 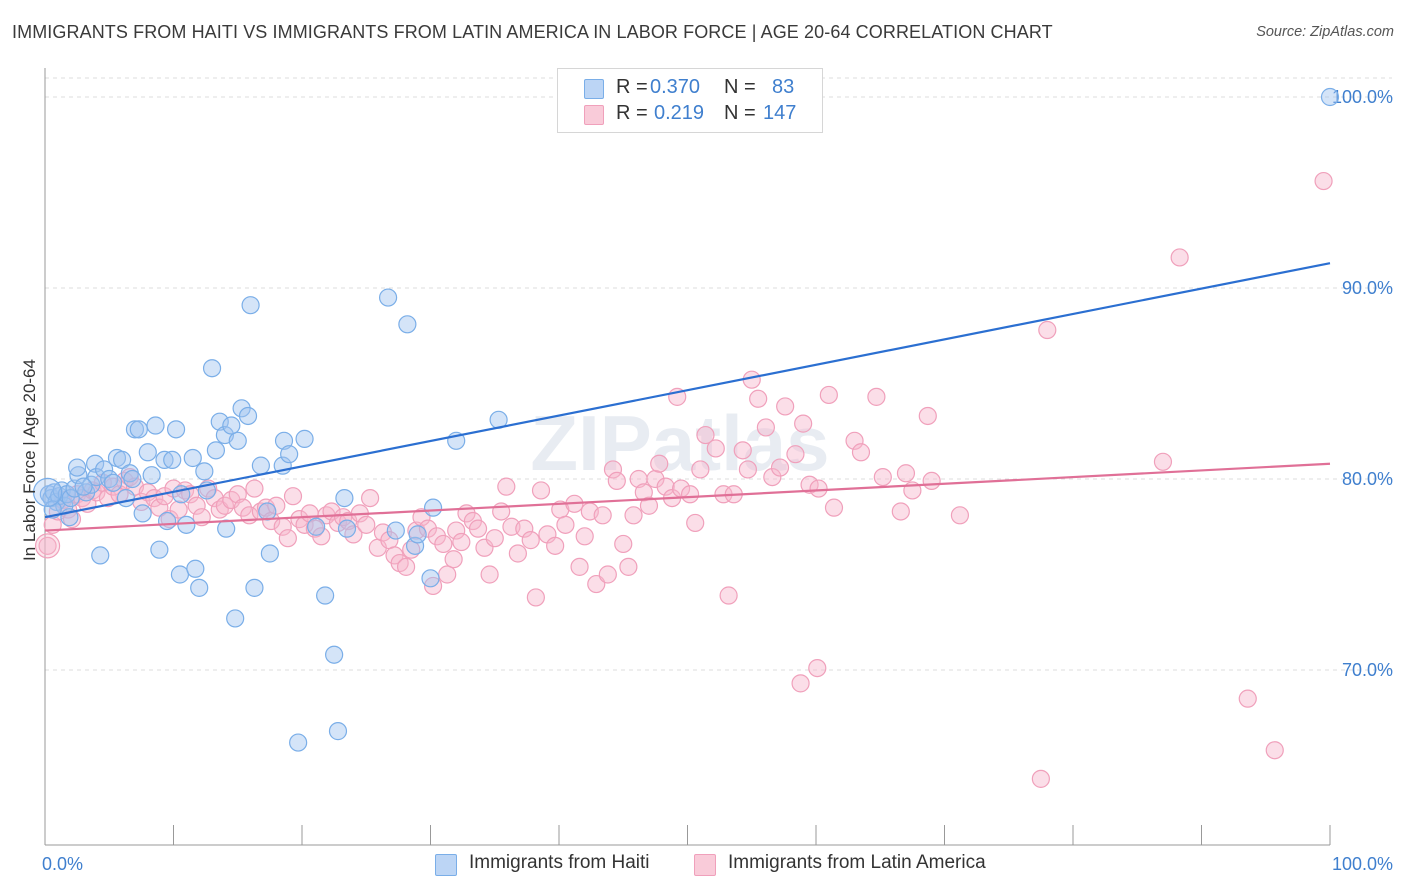 What do you see at coordinates (1367, 479) in the screenshot?
I see `y-tick-label: 80.0%` at bounding box center [1367, 479].